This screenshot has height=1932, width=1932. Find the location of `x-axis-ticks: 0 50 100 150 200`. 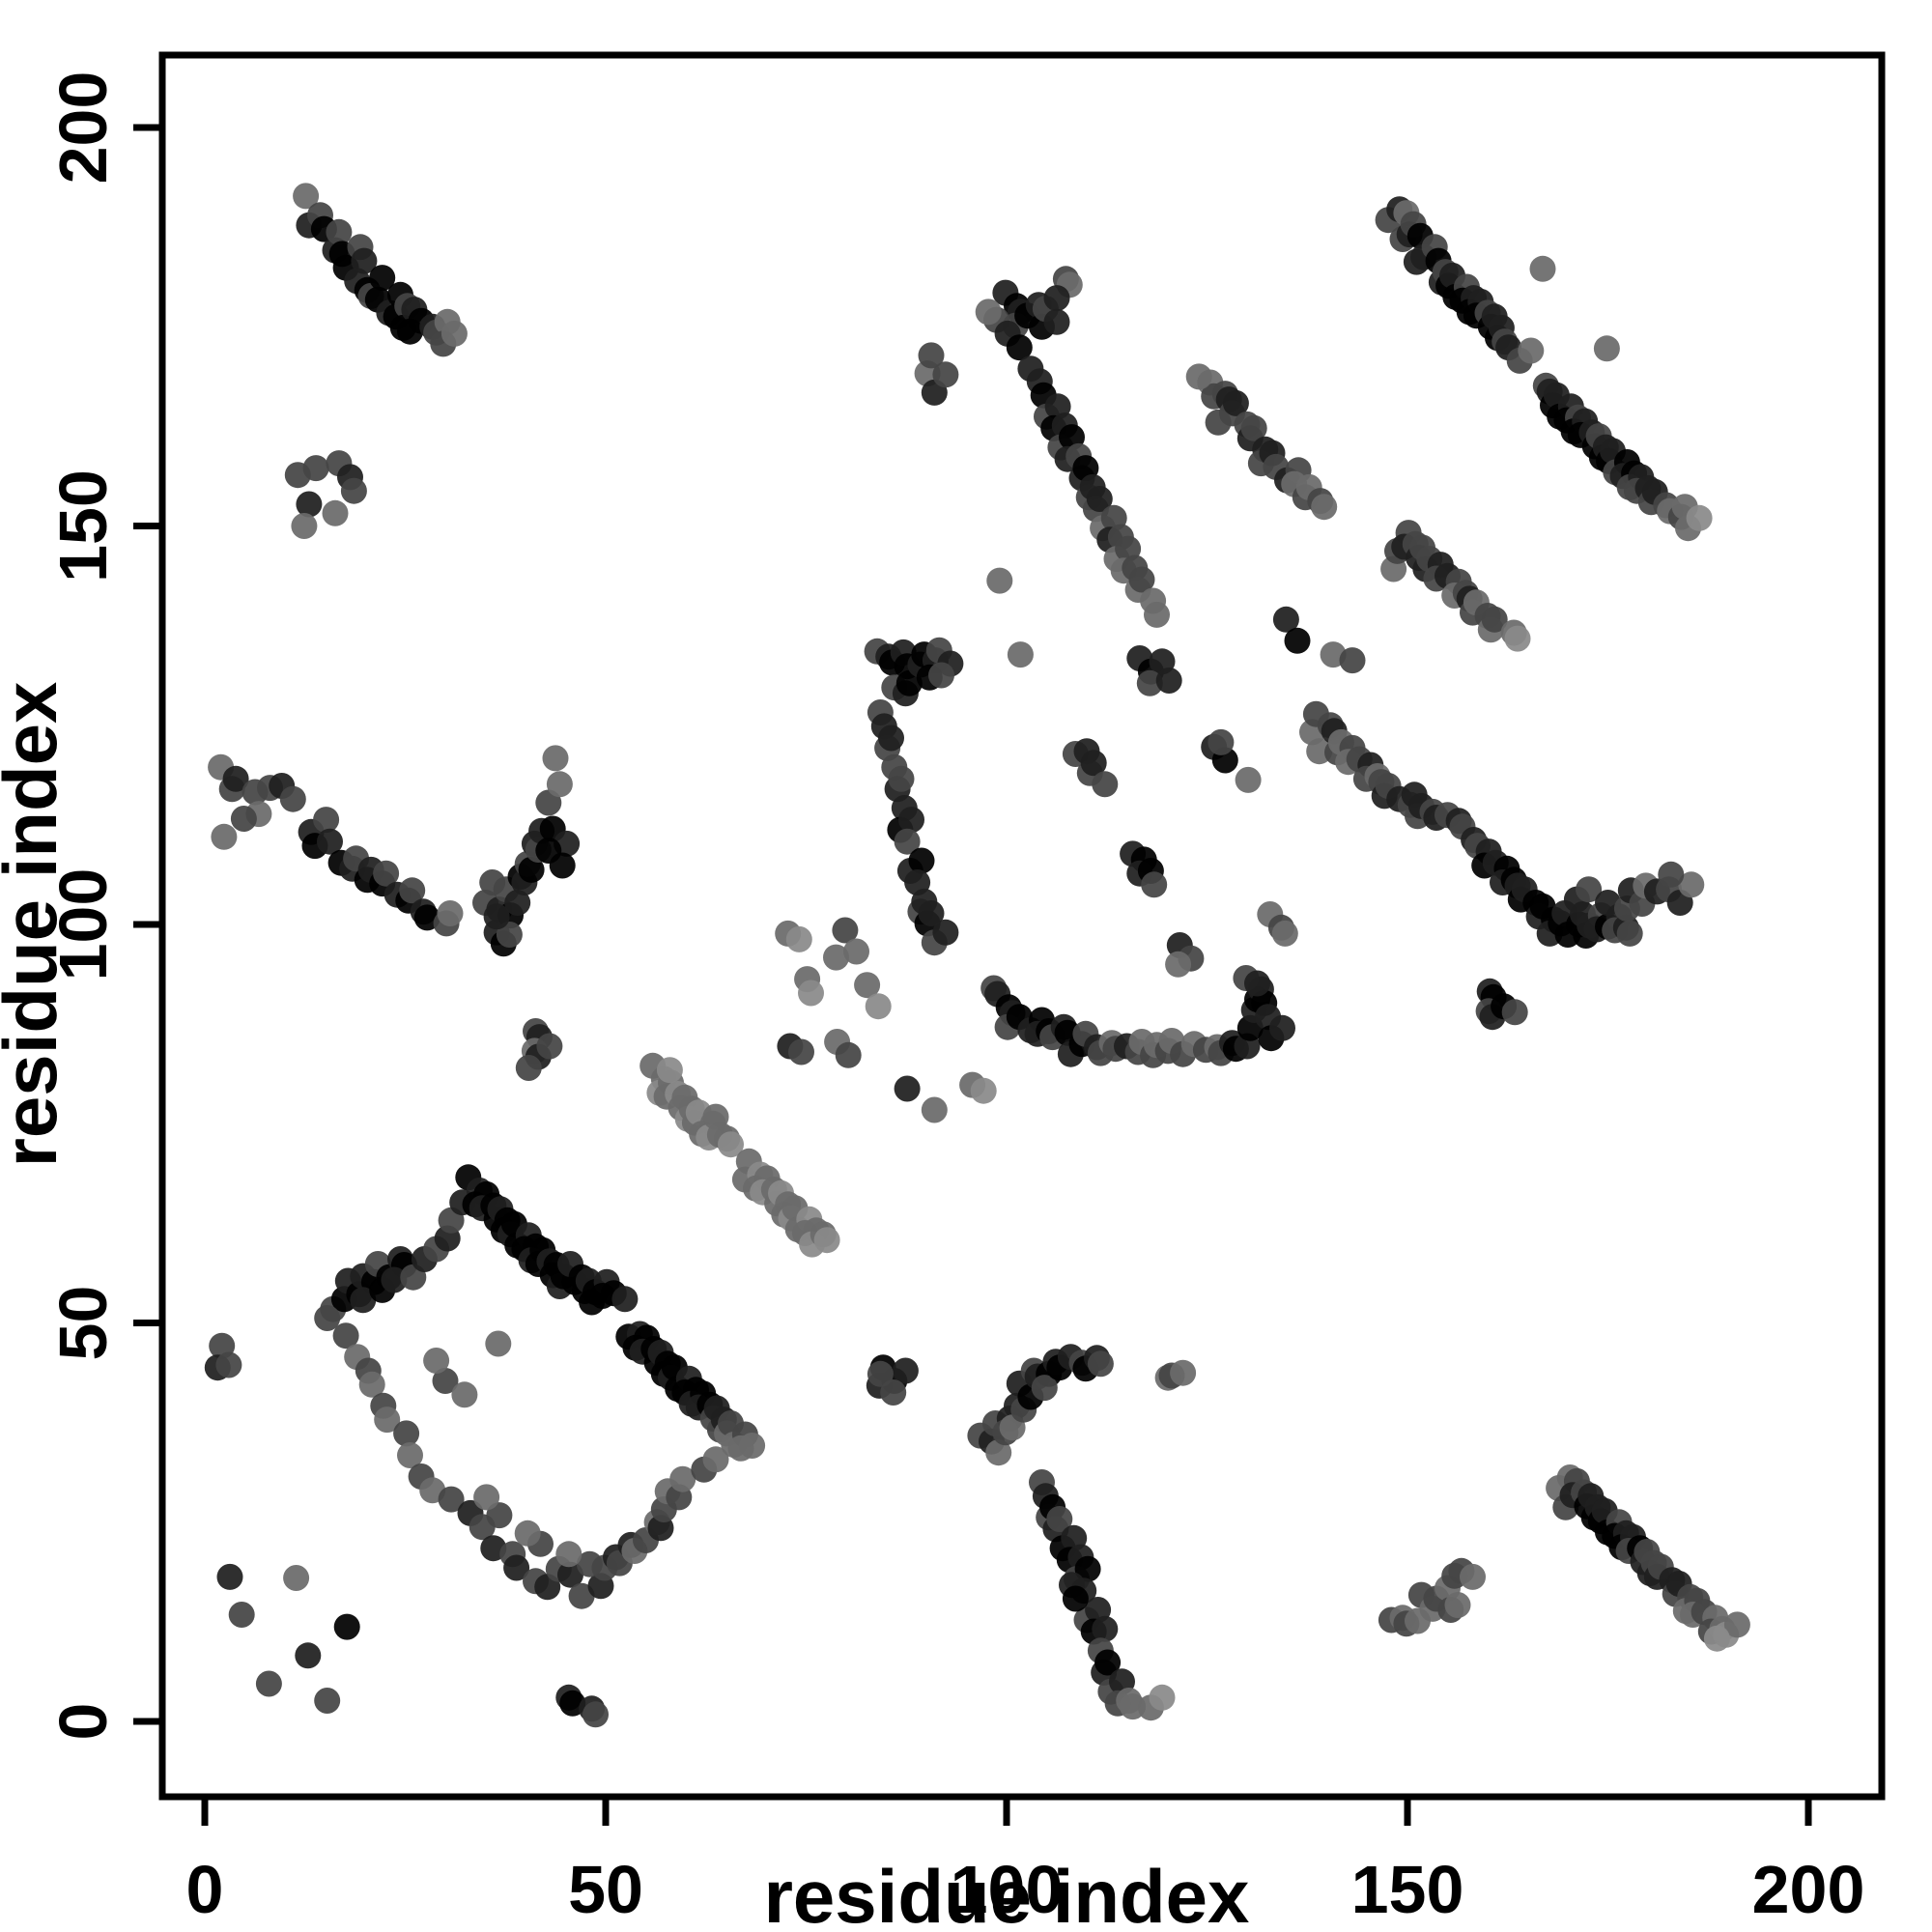

x-axis-ticks: 0 50 100 150 200 is located at coordinates (1025, 1862).